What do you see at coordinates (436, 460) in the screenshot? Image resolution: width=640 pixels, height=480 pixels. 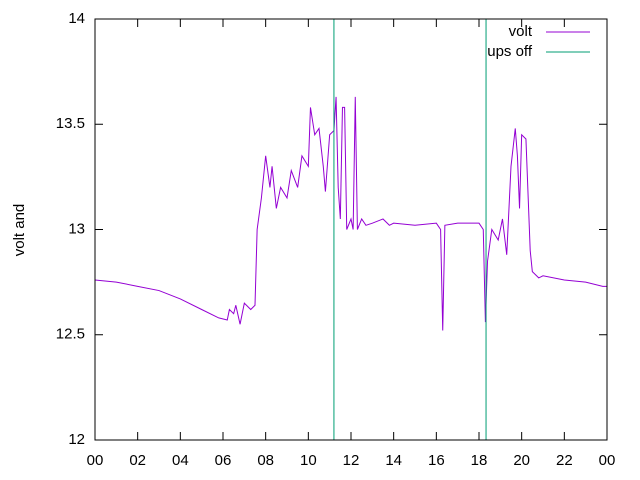 I see `x-tick-label: 16` at bounding box center [436, 460].